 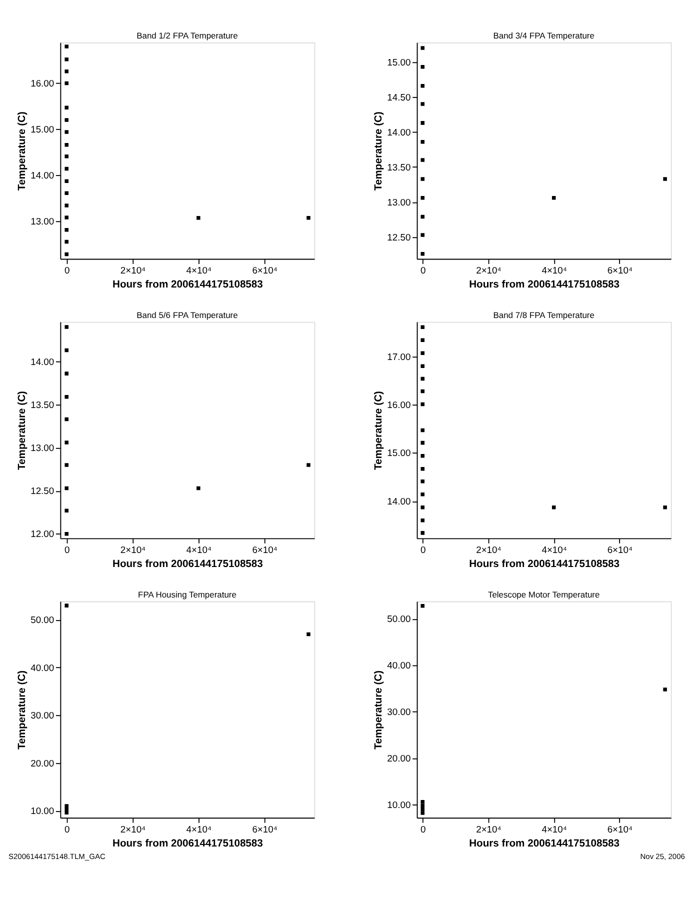 I want to click on y-tick-label: 16.00, so click(x=399, y=404).